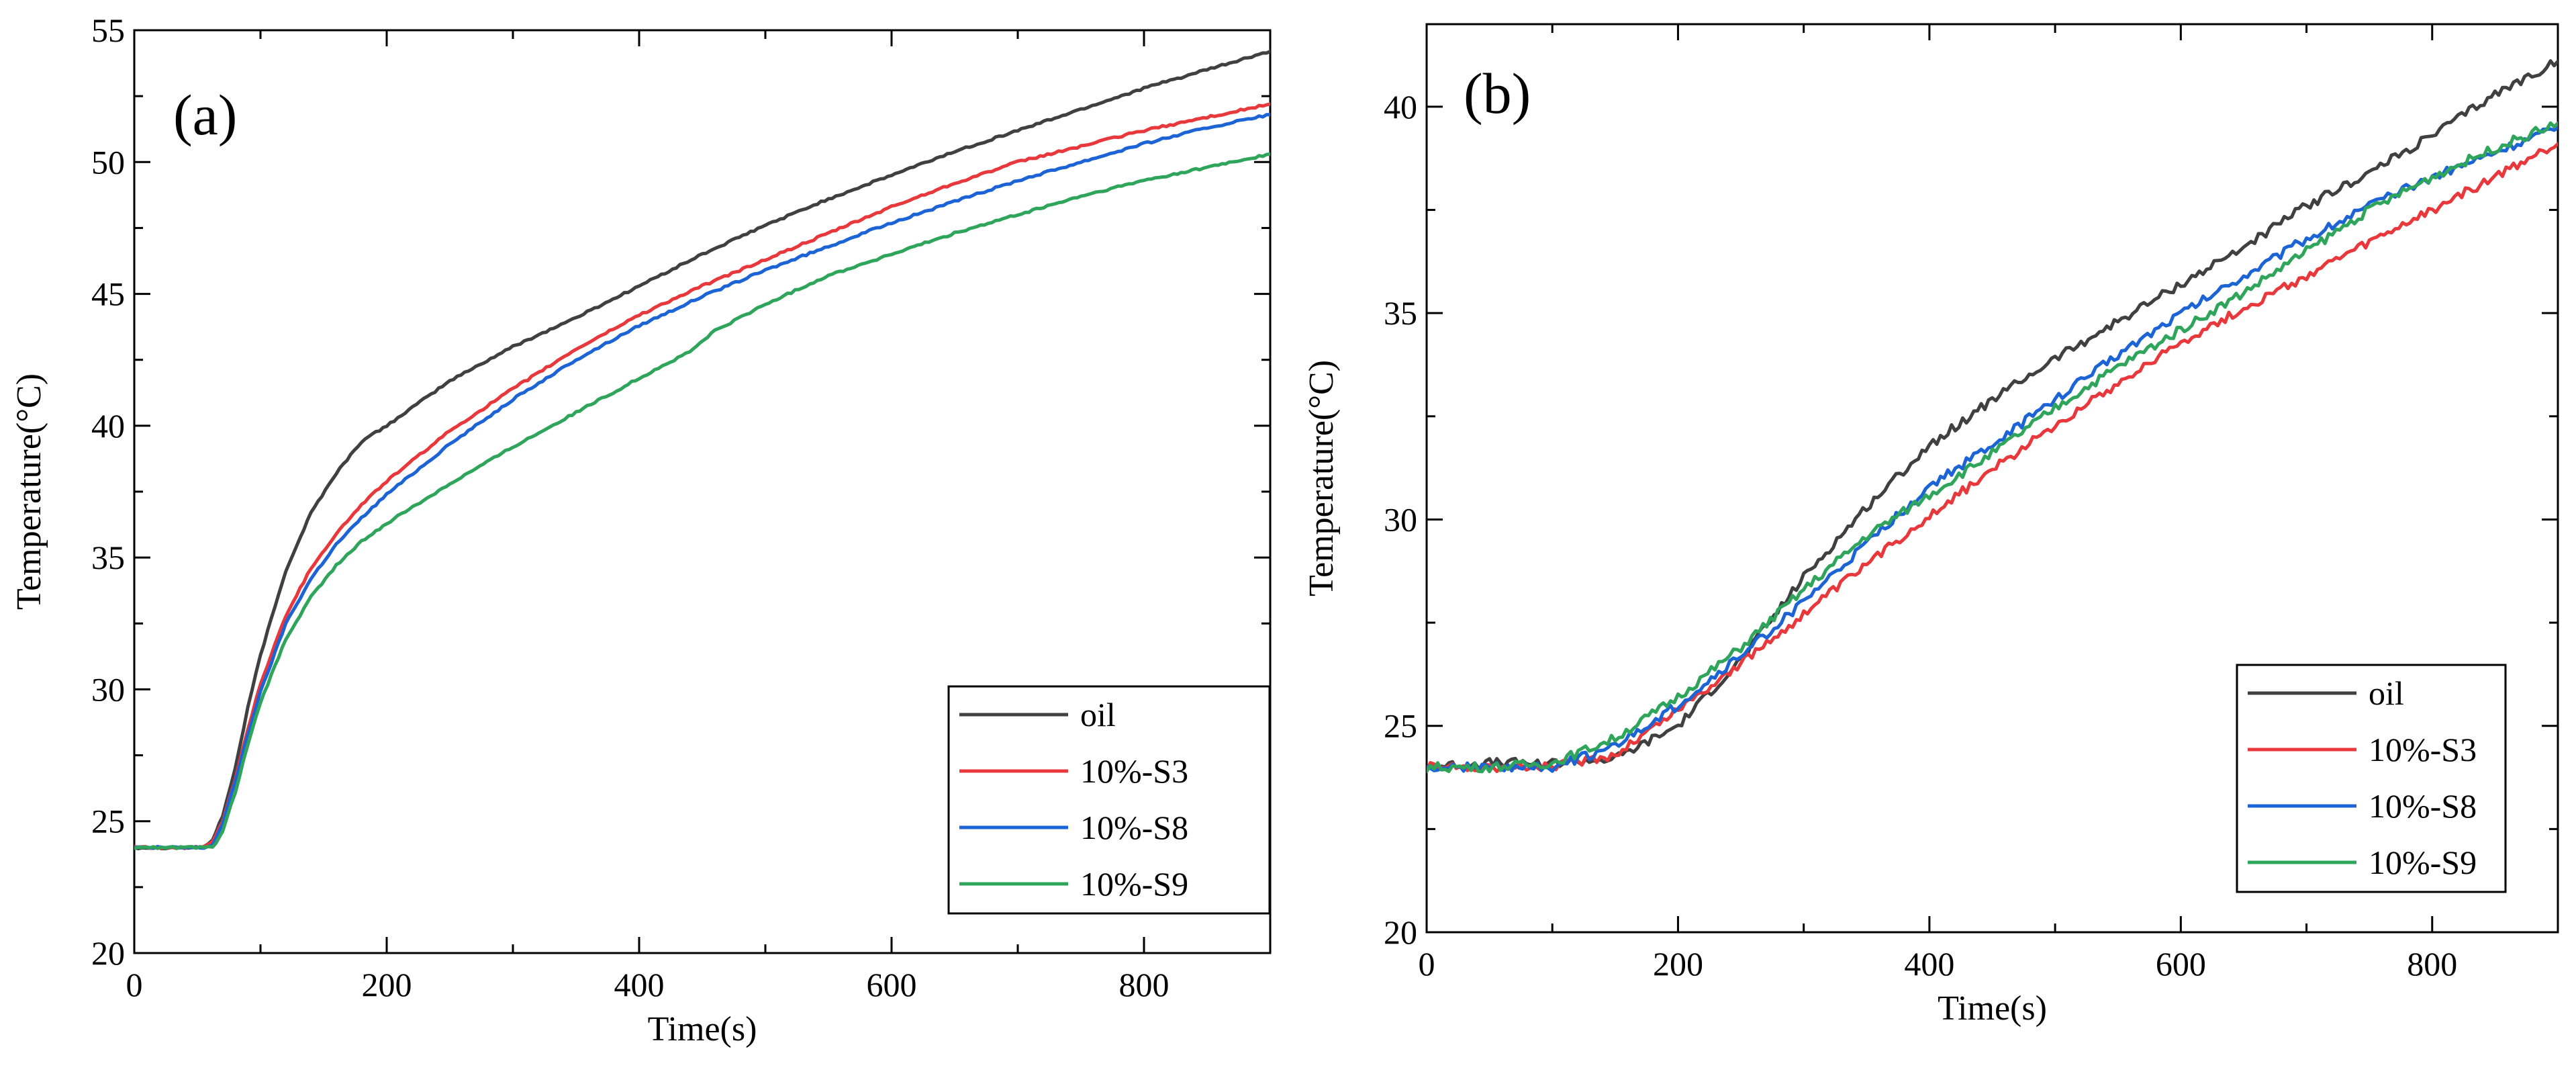 Image resolution: width=2576 pixels, height=1082 pixels. I want to click on chart-a-y-tick-label: 35, so click(108, 557).